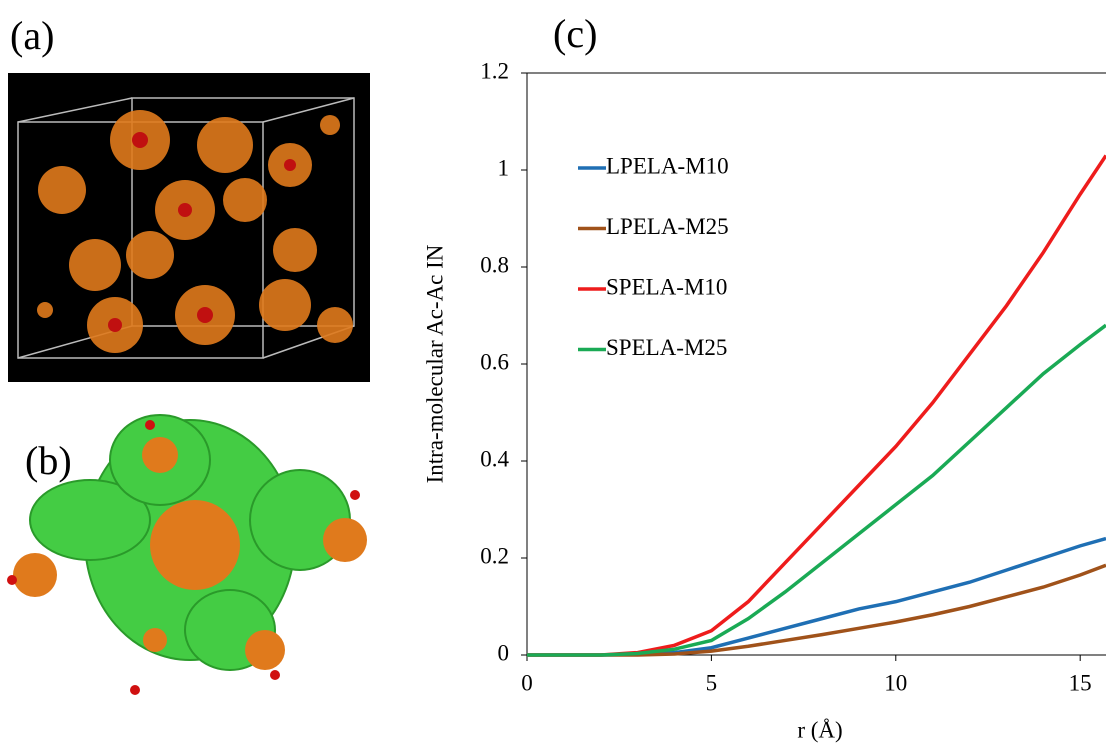 The image size is (1106, 746). Describe the element at coordinates (189, 227) in the screenshot. I see `simulation-box-image` at that location.